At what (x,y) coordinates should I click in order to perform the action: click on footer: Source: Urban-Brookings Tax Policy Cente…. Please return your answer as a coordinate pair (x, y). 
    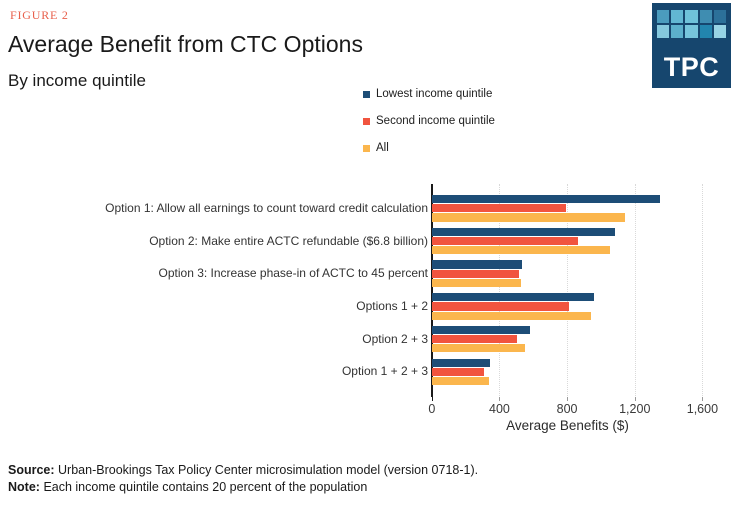
    Looking at the image, I should click on (243, 479).